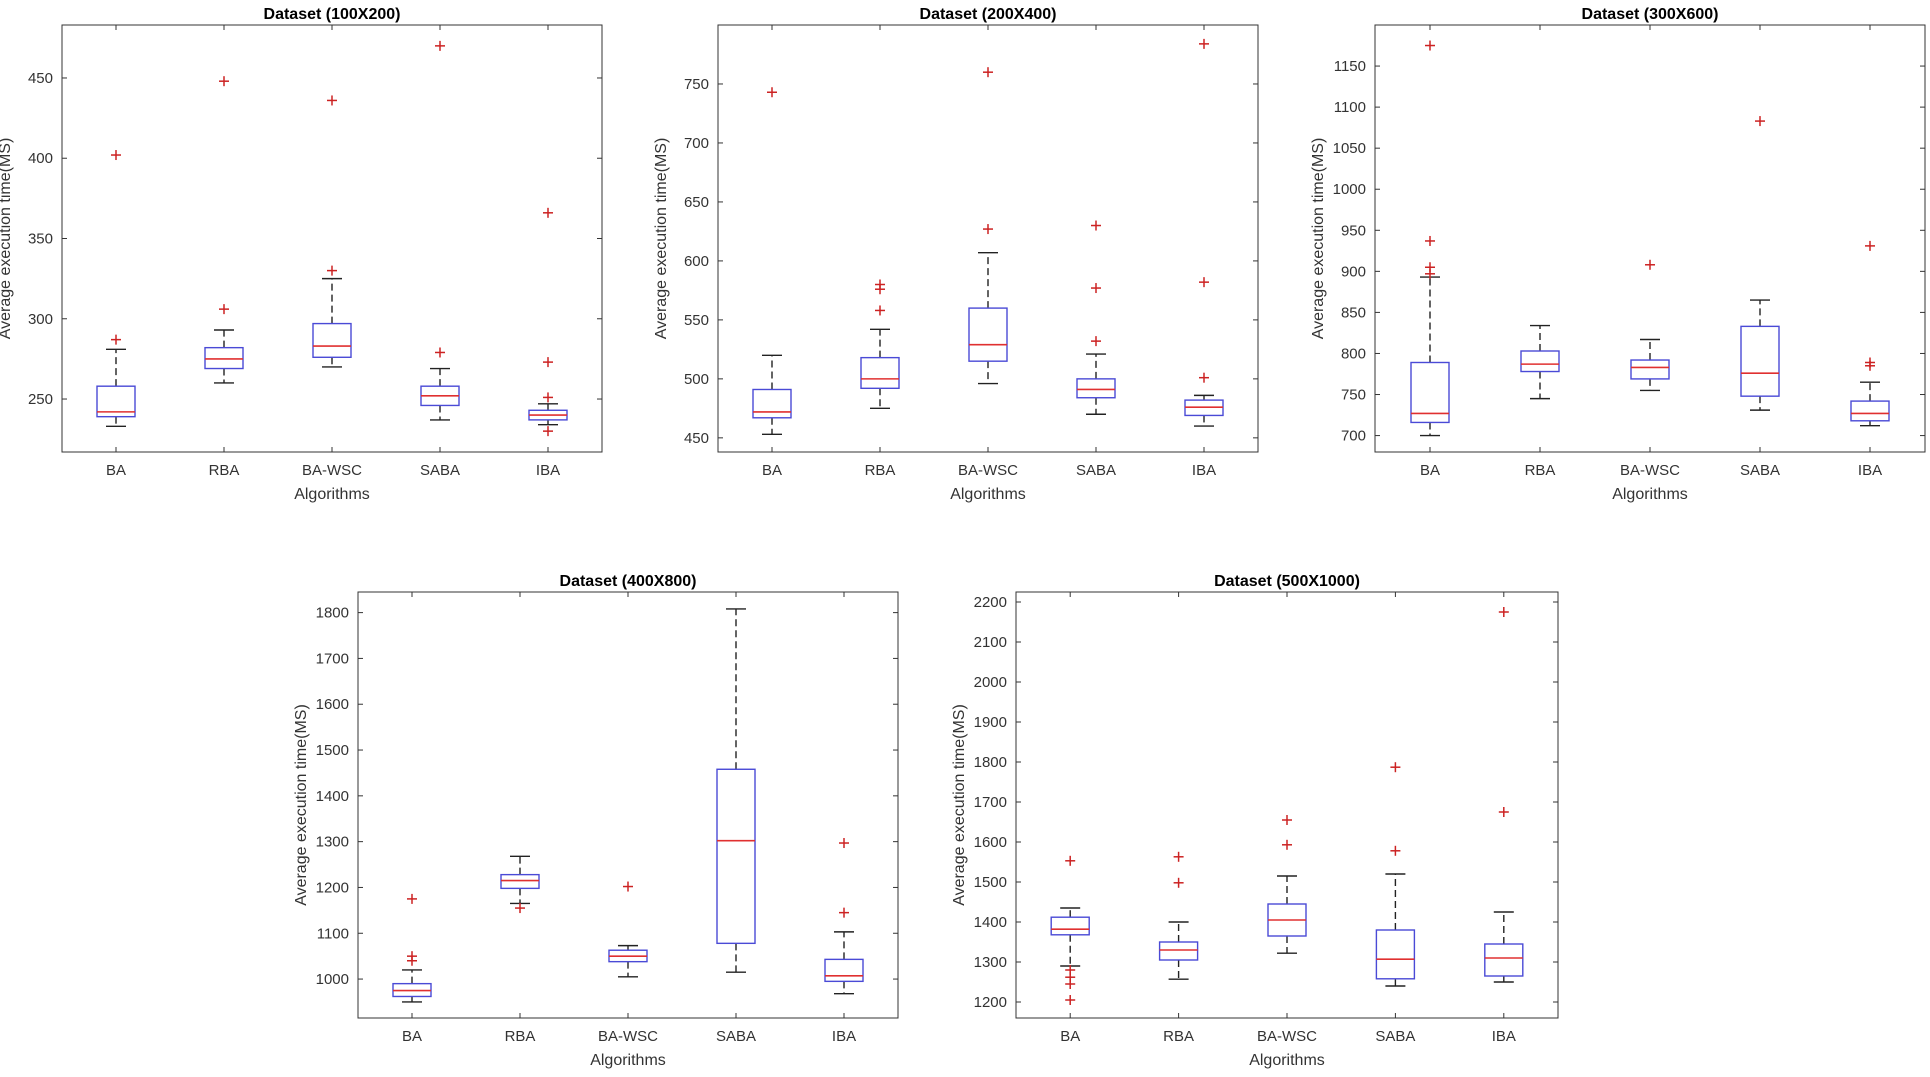  I want to click on y-tick-label: 500, so click(696, 379).